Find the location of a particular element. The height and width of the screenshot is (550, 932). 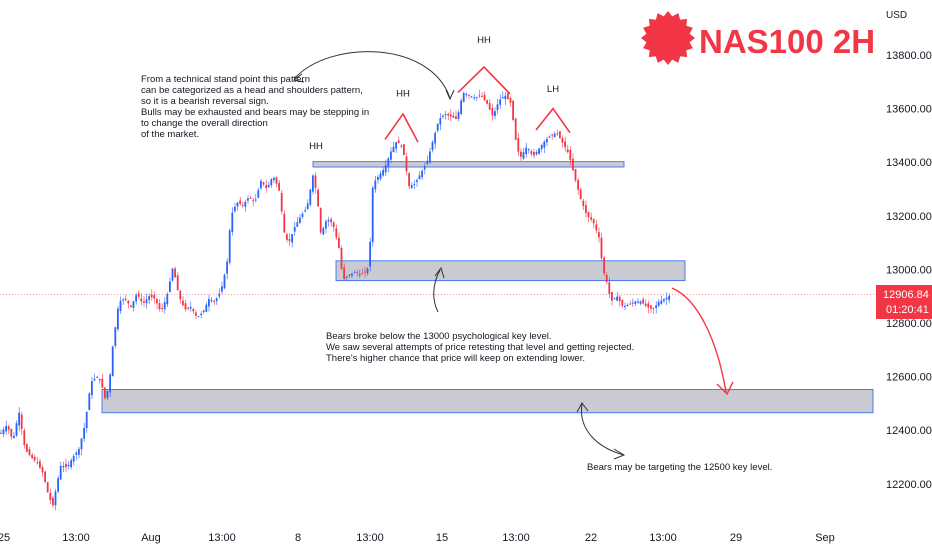

pattern-label: HH is located at coordinates (484, 40).